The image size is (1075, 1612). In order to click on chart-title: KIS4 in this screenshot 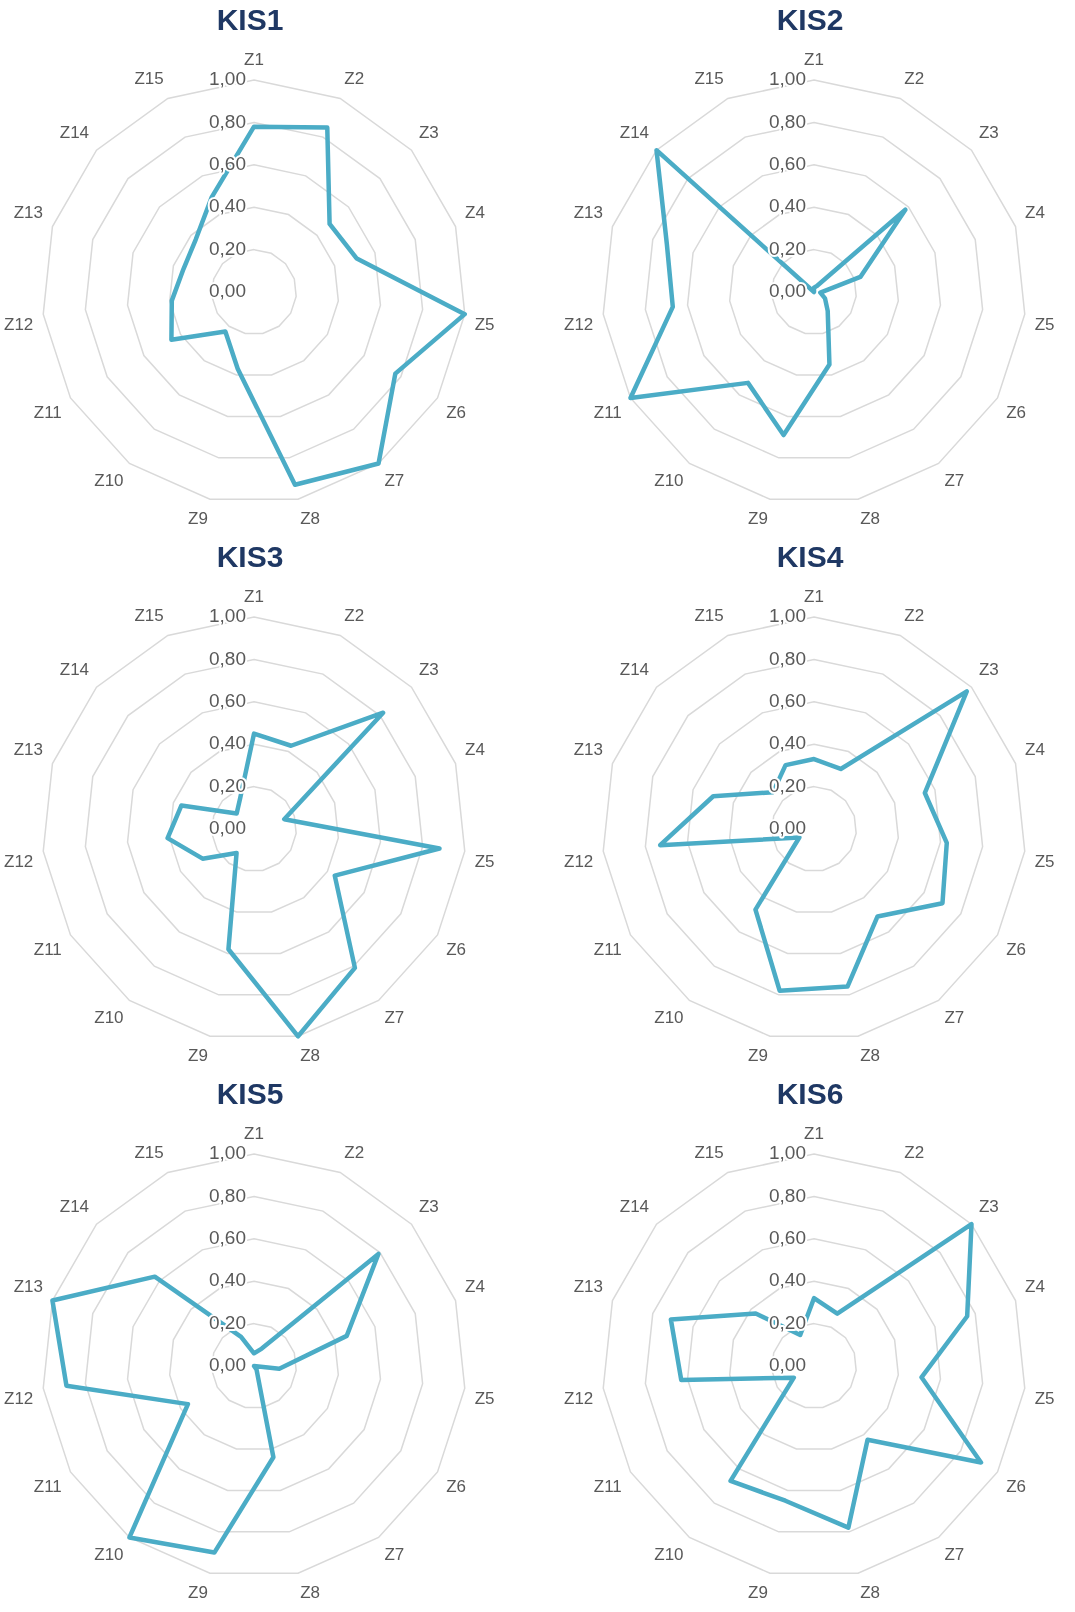, I will do `click(810, 557)`.